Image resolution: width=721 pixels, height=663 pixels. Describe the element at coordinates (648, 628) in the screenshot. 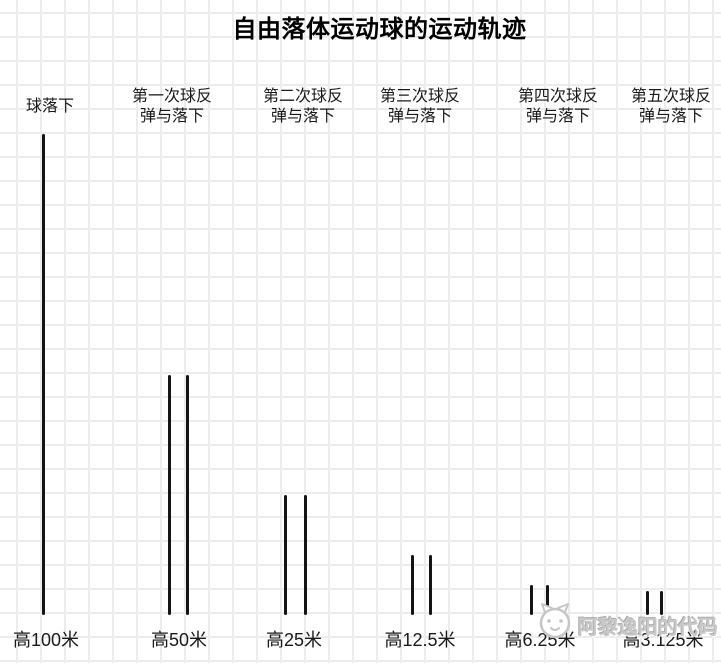

I see `watermark-text: 阿黎逸阳的代码` at that location.